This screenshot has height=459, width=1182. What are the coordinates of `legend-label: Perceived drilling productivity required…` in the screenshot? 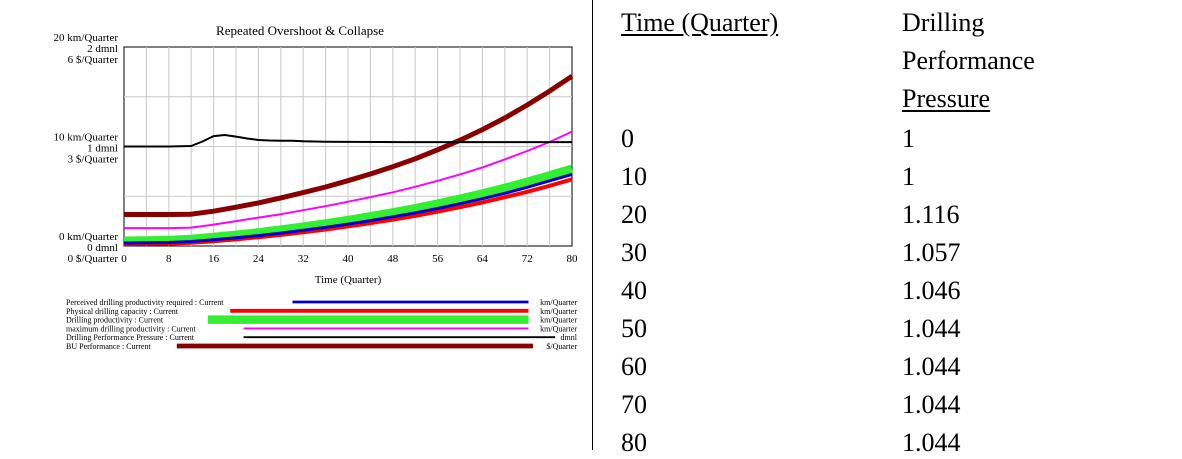 It's located at (145, 302).